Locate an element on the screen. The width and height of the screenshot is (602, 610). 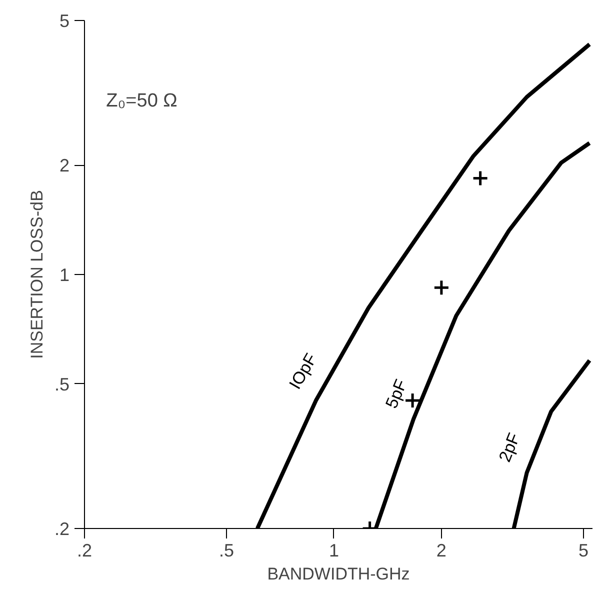
y-tick-label: 2 is located at coordinates (64, 166).